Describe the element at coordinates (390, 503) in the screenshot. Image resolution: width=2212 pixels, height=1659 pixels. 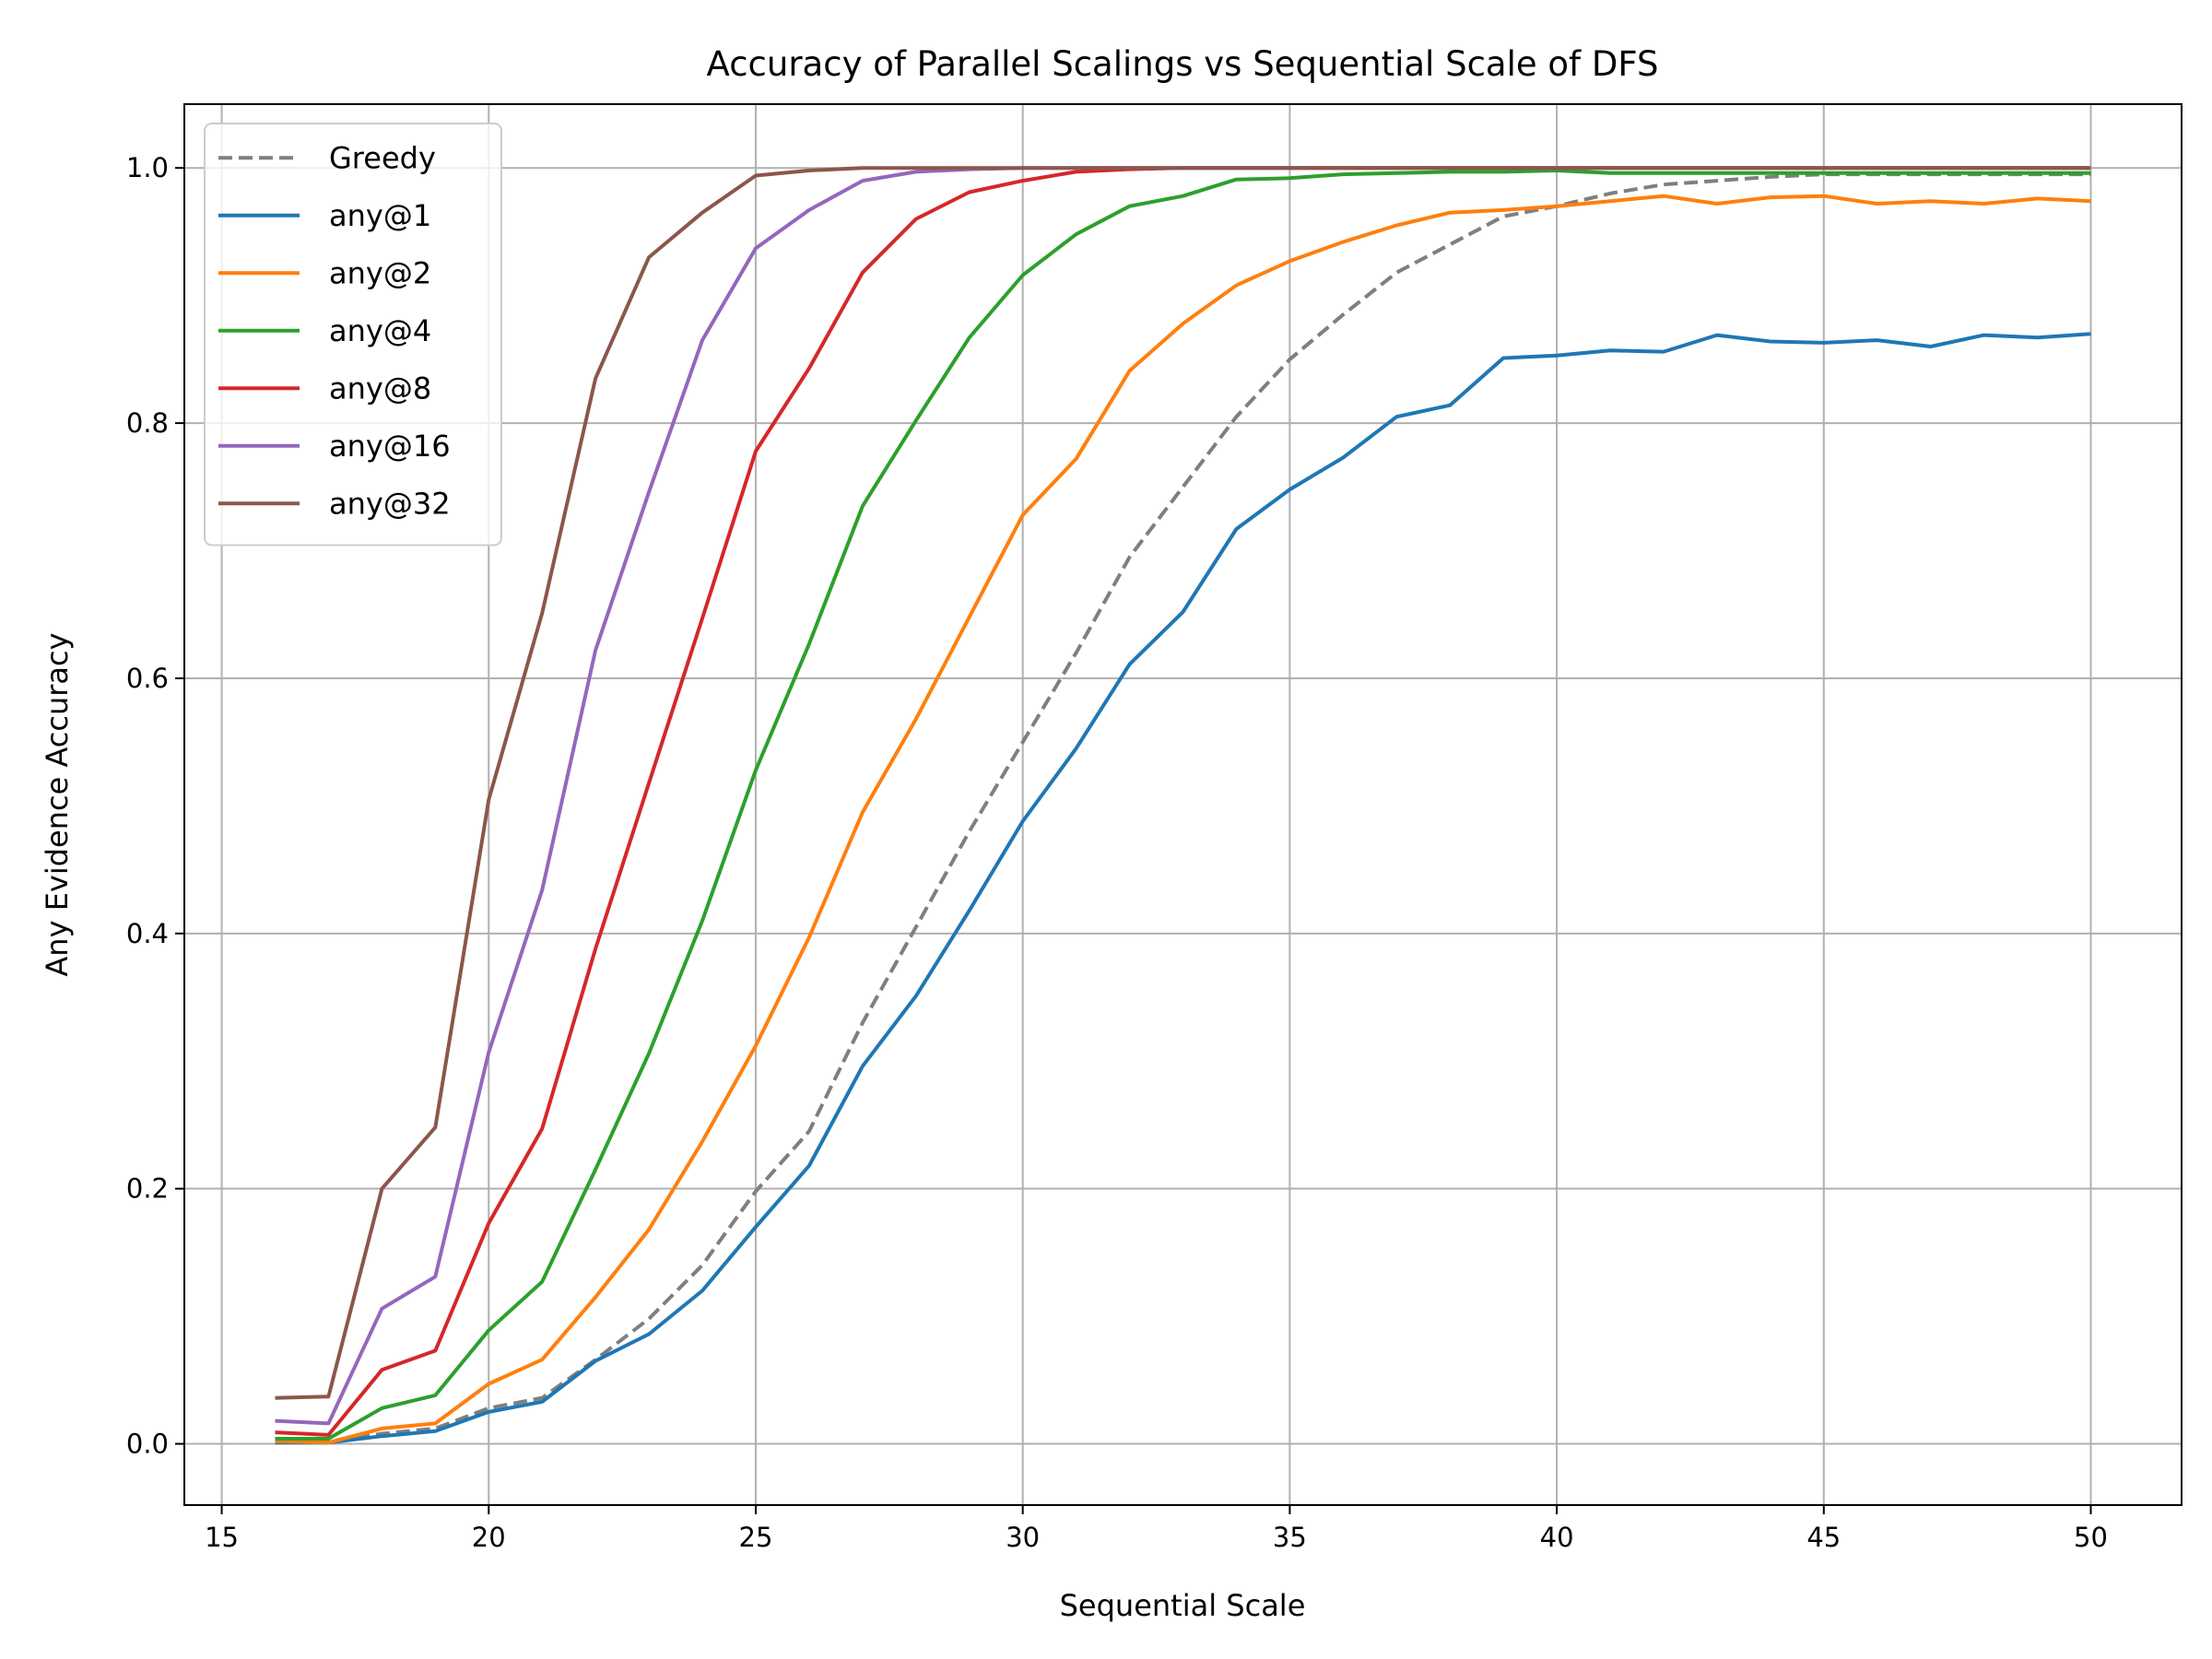
I see `legend-label: any@32` at that location.